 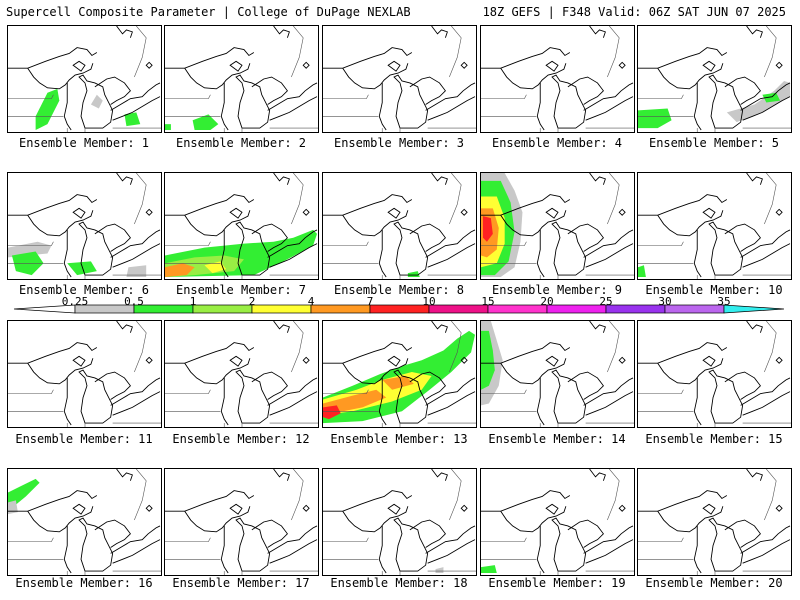 What do you see at coordinates (665, 301) in the screenshot?
I see `colorbar-tick-label: 30` at bounding box center [665, 301].